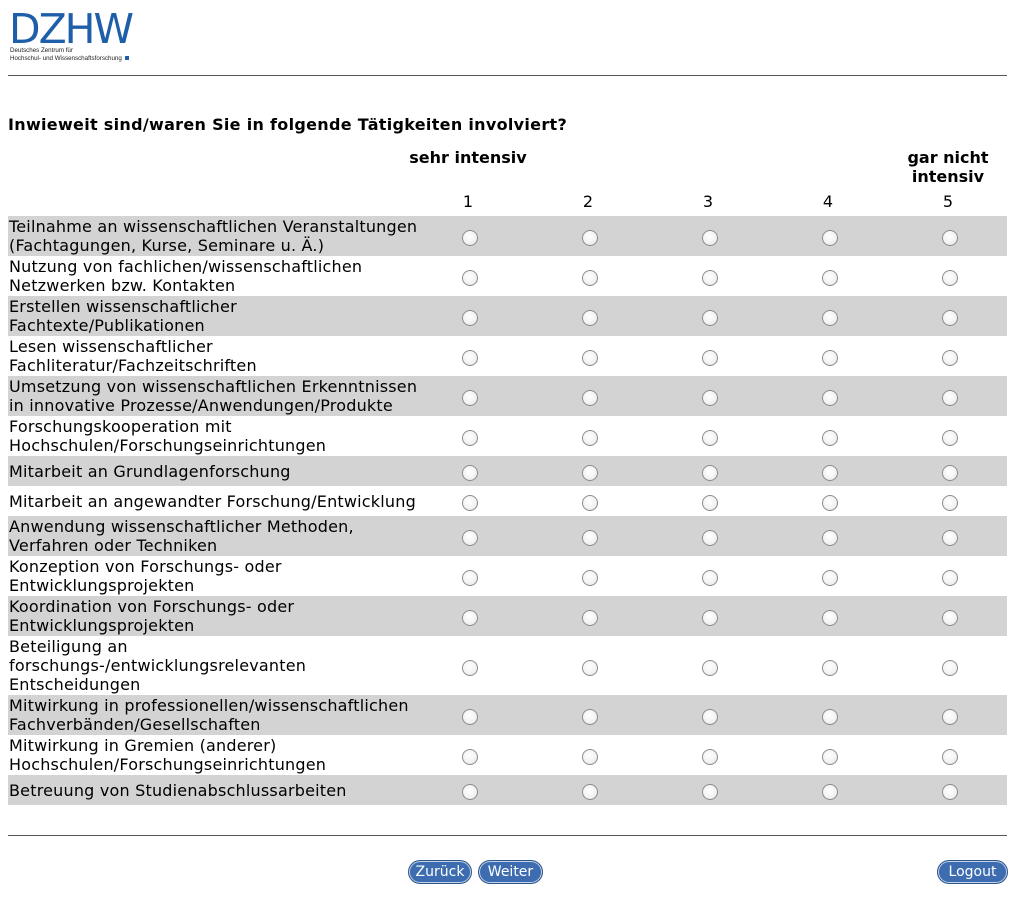  Describe the element at coordinates (510, 872) in the screenshot. I see `next-button: Weiter` at that location.